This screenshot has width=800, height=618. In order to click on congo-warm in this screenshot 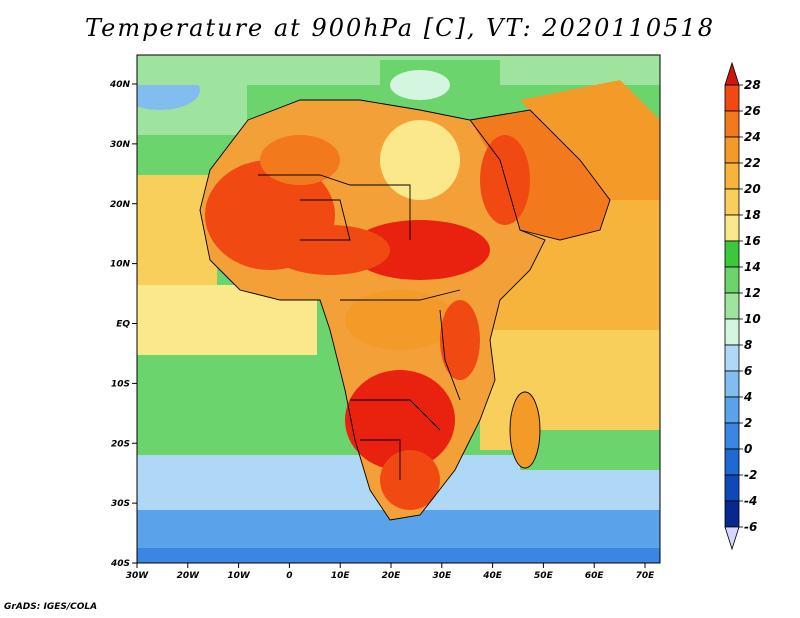, I will do `click(400, 320)`.